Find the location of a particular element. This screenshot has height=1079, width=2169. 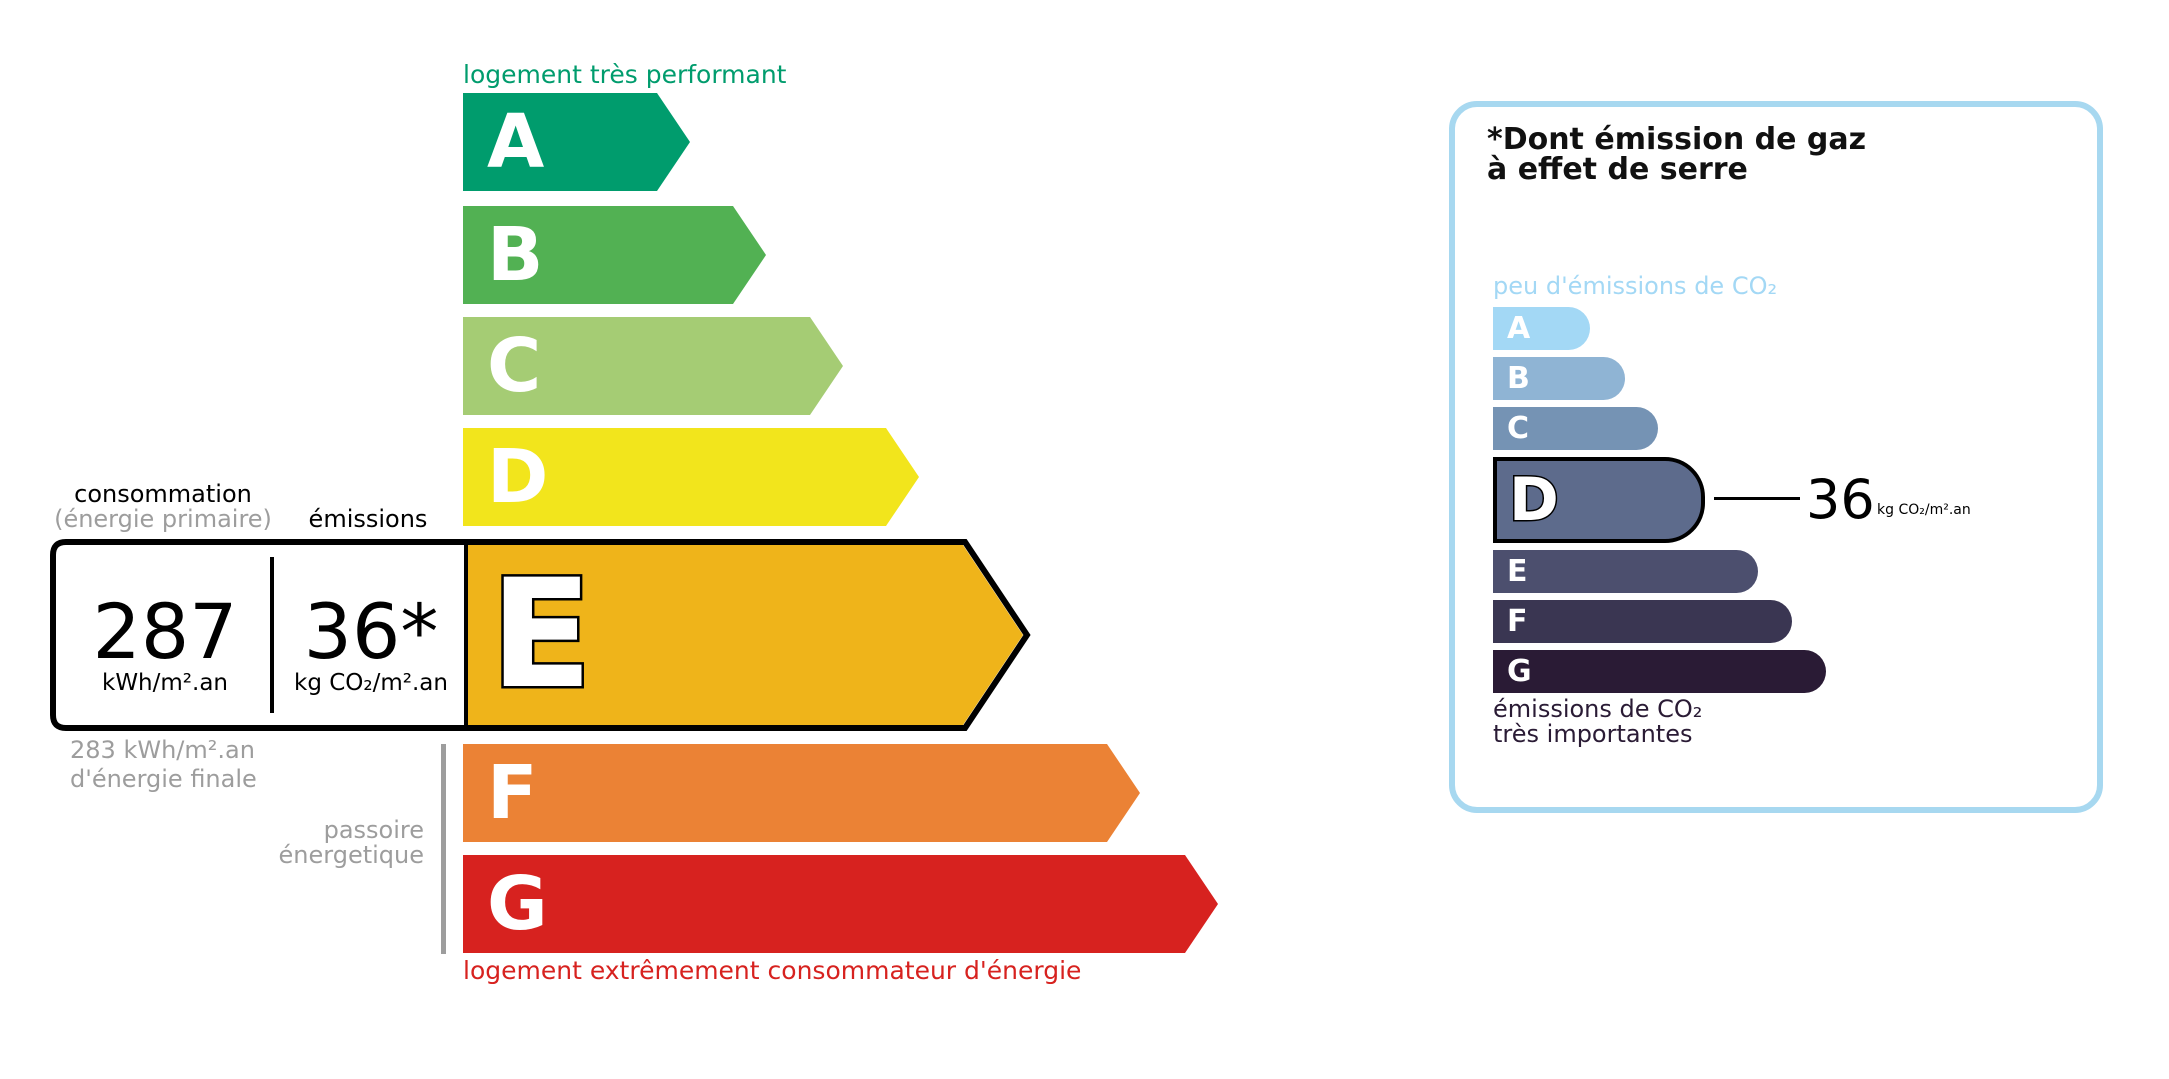

ges-letter-c: C is located at coordinates (1518, 428).